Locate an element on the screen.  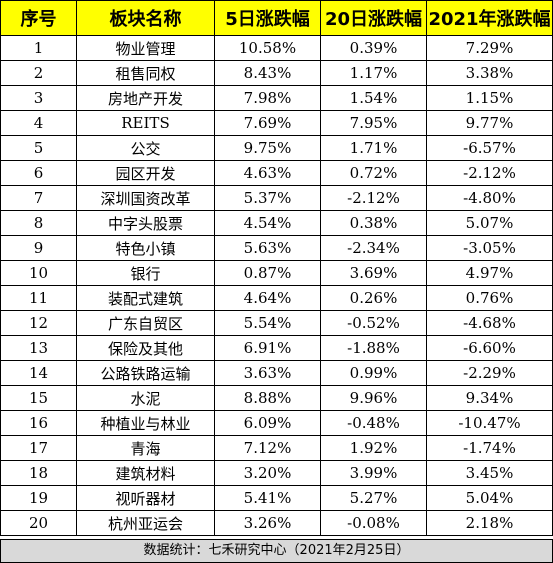
cell-index: 20 is located at coordinates (38, 523).